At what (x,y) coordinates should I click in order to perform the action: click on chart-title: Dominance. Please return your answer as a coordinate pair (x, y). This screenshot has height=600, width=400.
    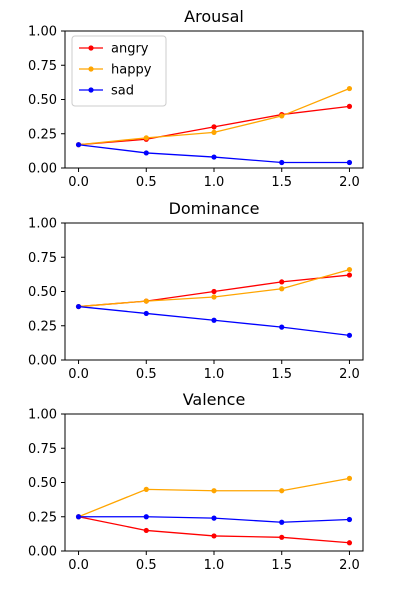
    Looking at the image, I should click on (214, 208).